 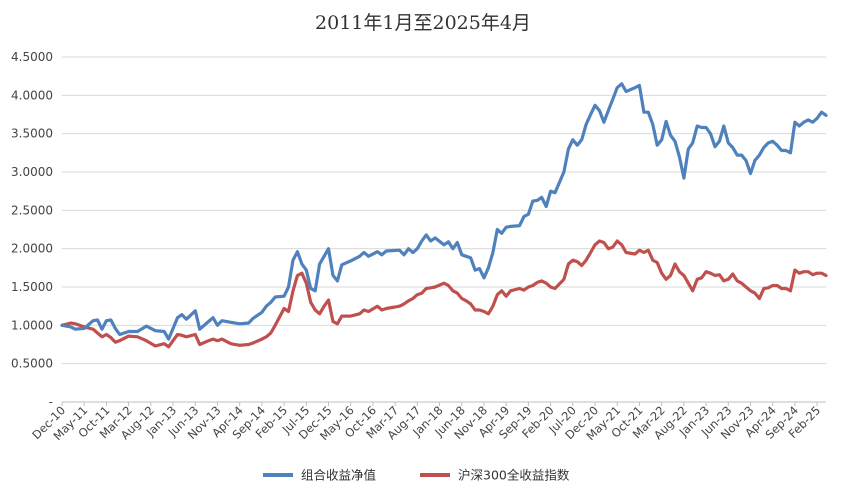 I want to click on chart-title: 2011年1月至2025年4月, so click(x=423, y=23).